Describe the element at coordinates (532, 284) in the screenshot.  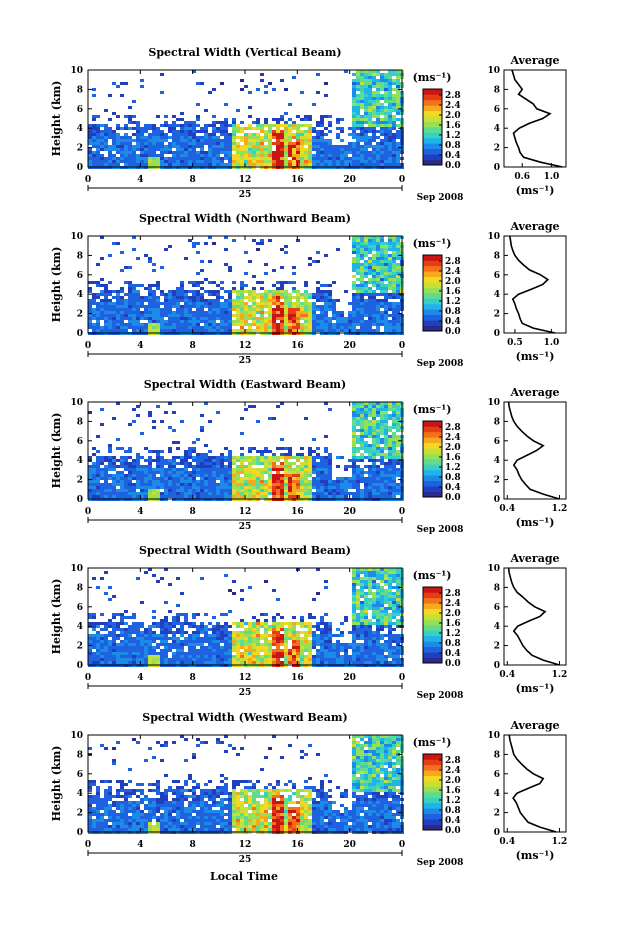
I see `profile-line` at that location.